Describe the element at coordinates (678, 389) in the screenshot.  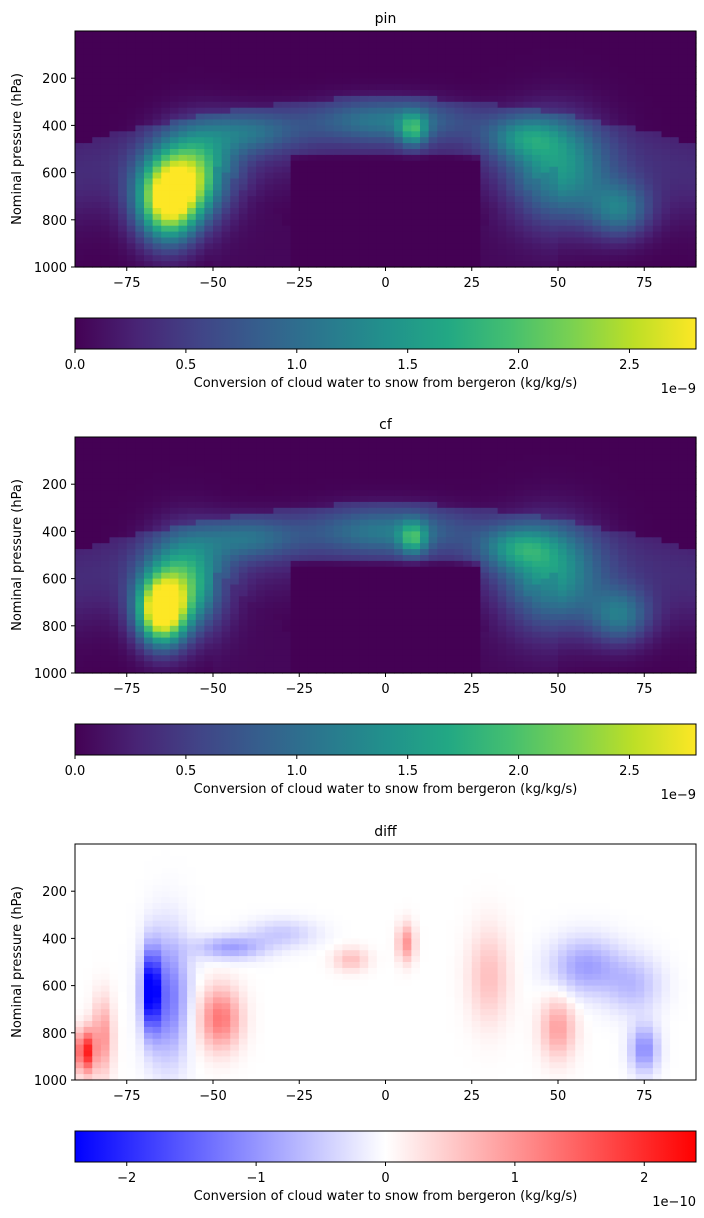
I see `colorbar-offset-text: 1e−9` at that location.